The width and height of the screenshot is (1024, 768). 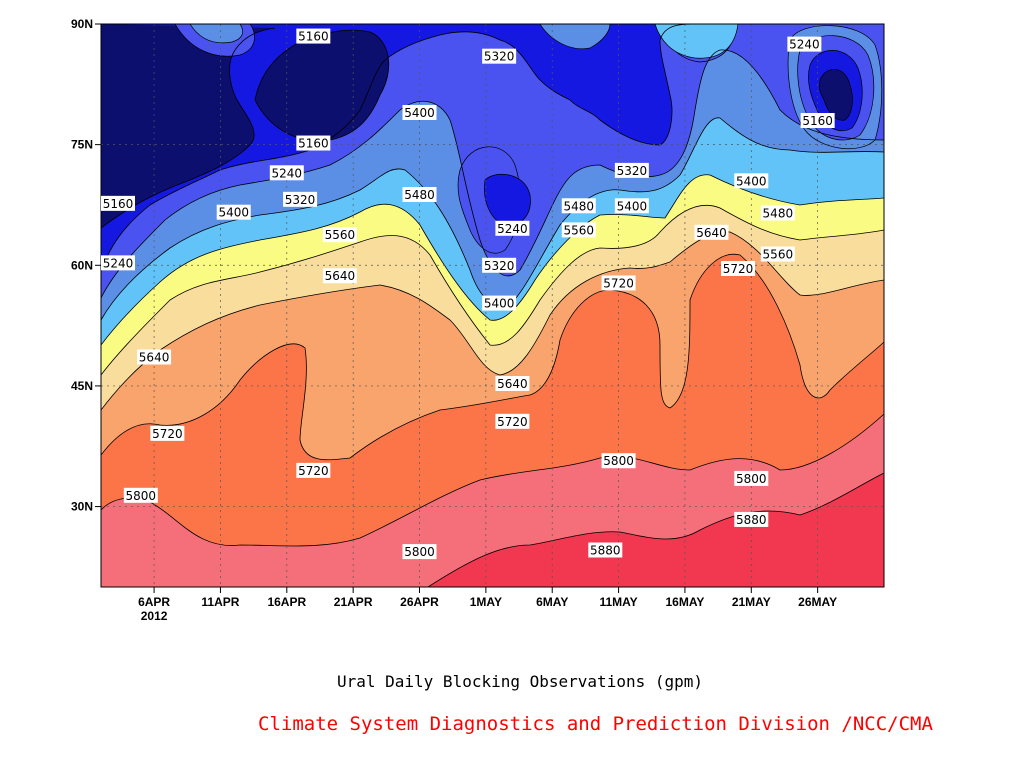 I want to click on x-tick-label: 26APR, so click(x=419, y=602).